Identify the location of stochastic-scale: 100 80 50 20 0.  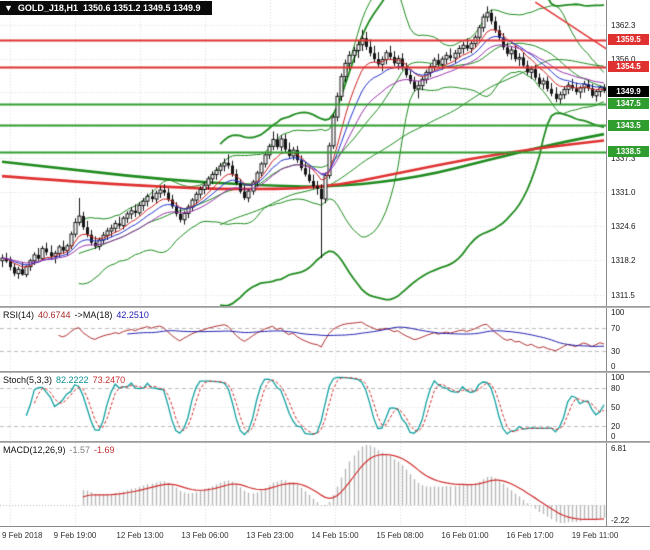
(628, 407).